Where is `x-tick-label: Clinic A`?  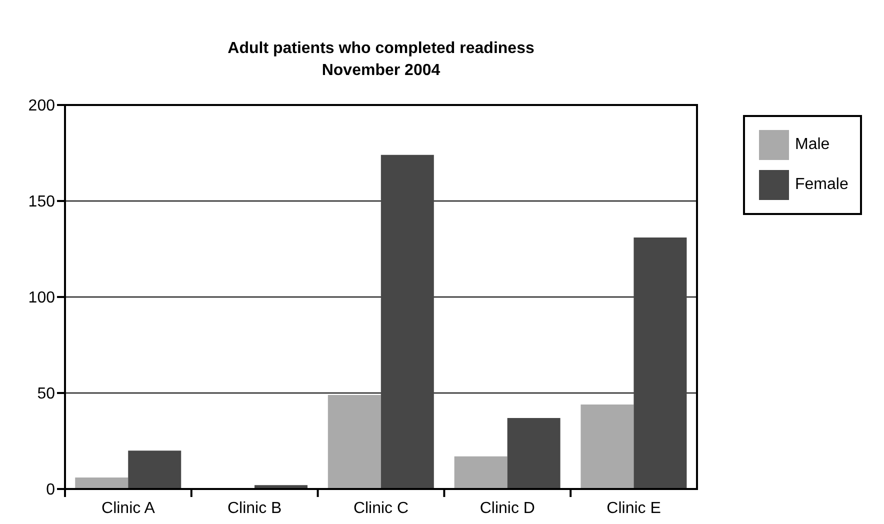
x-tick-label: Clinic A is located at coordinates (129, 508).